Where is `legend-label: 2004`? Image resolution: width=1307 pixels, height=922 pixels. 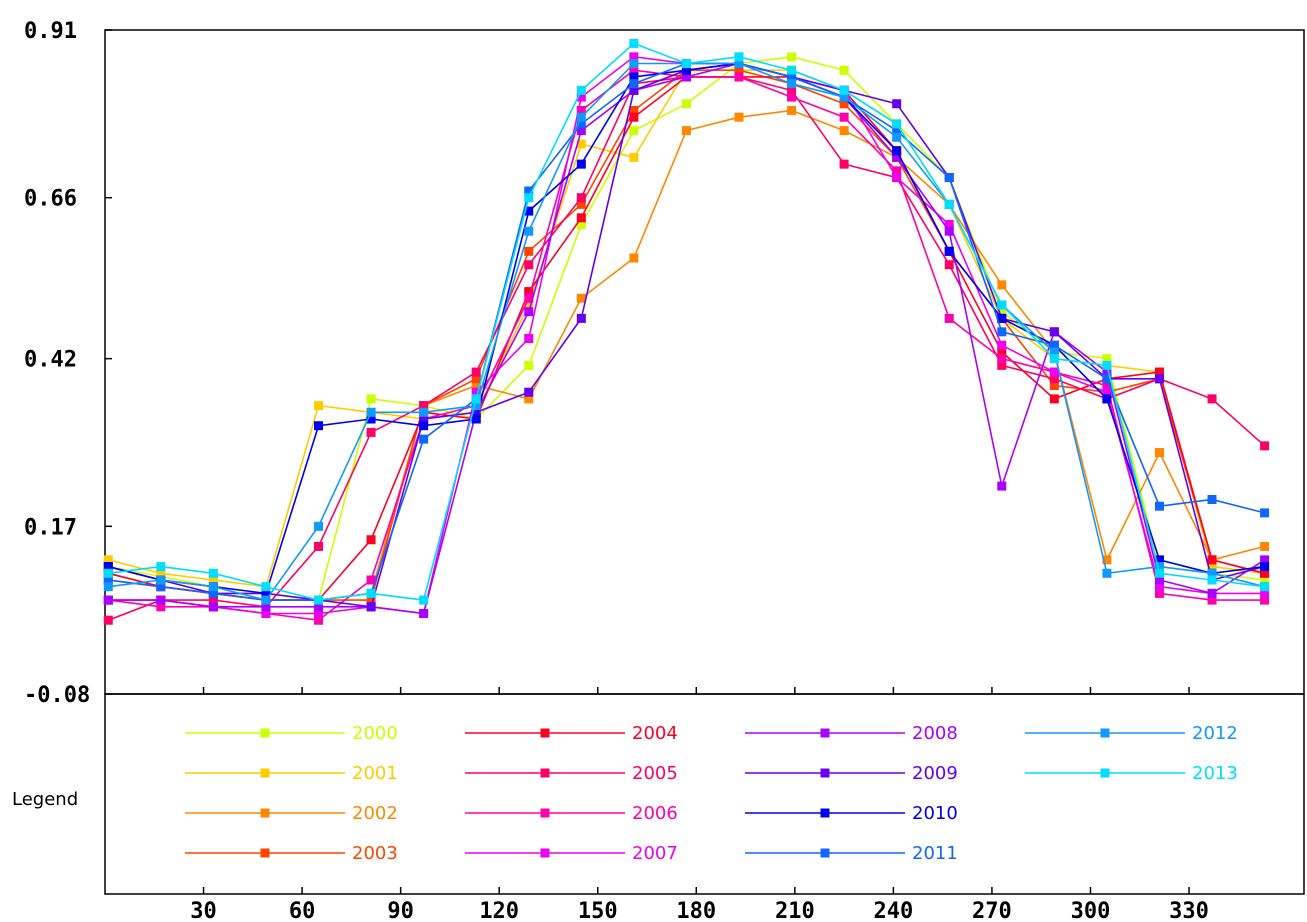 legend-label: 2004 is located at coordinates (655, 733).